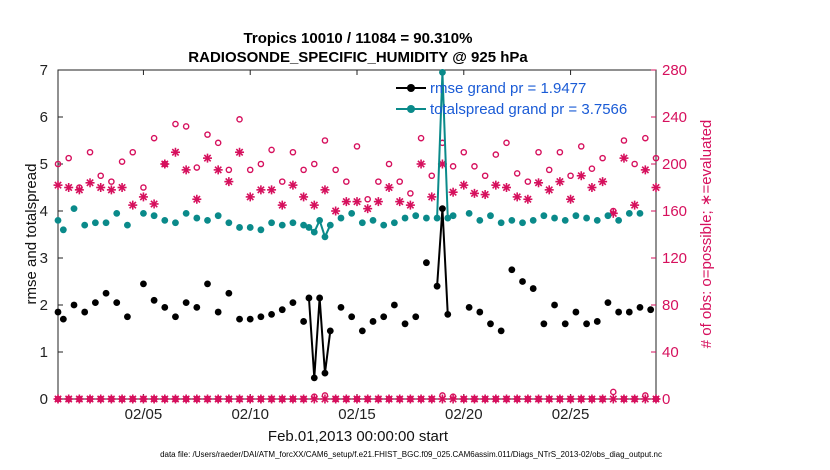 Image resolution: width=830 pixels, height=470 pixels. I want to click on y-axis-left: 0 1 2 3 4 5 6 7, so click(51, 235).